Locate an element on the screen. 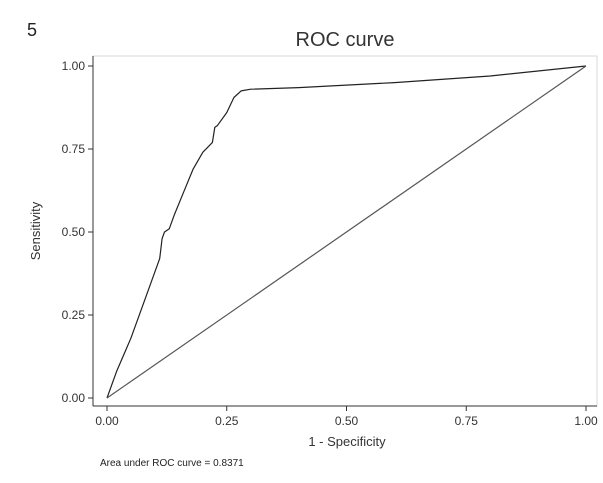 Image resolution: width=603 pixels, height=483 pixels. x-tick-label: 1.00 is located at coordinates (586, 421).